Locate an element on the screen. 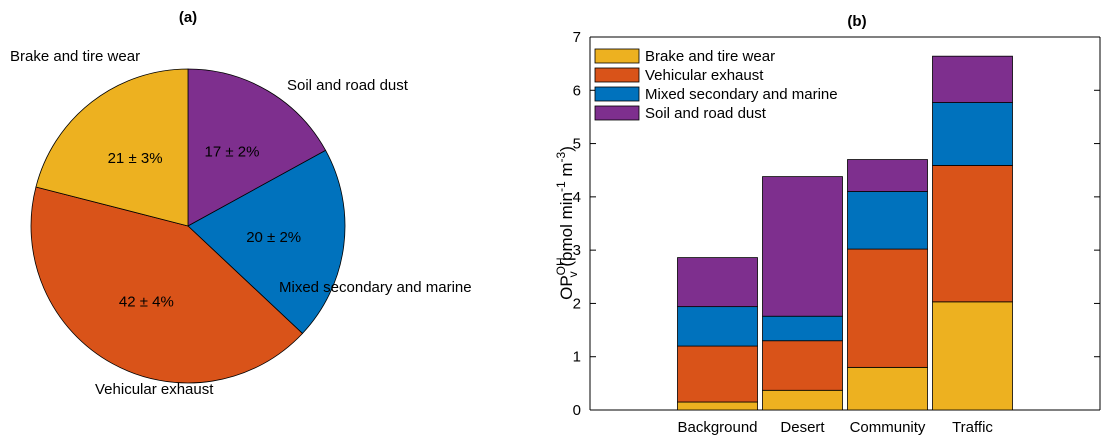 This screenshot has height=435, width=1120. pie-slice-category-label: Brake and tire wear is located at coordinates (75, 56).